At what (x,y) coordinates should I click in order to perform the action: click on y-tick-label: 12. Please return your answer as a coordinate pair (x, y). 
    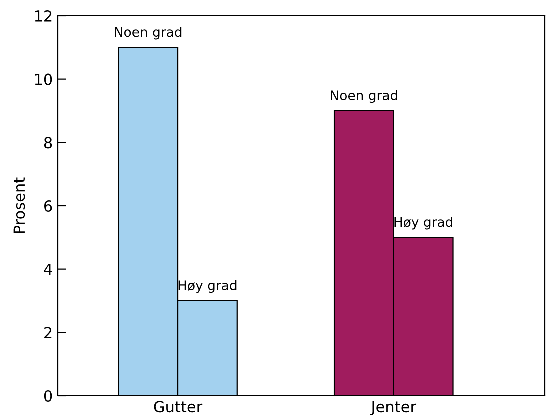
    Looking at the image, I should click on (43, 16).